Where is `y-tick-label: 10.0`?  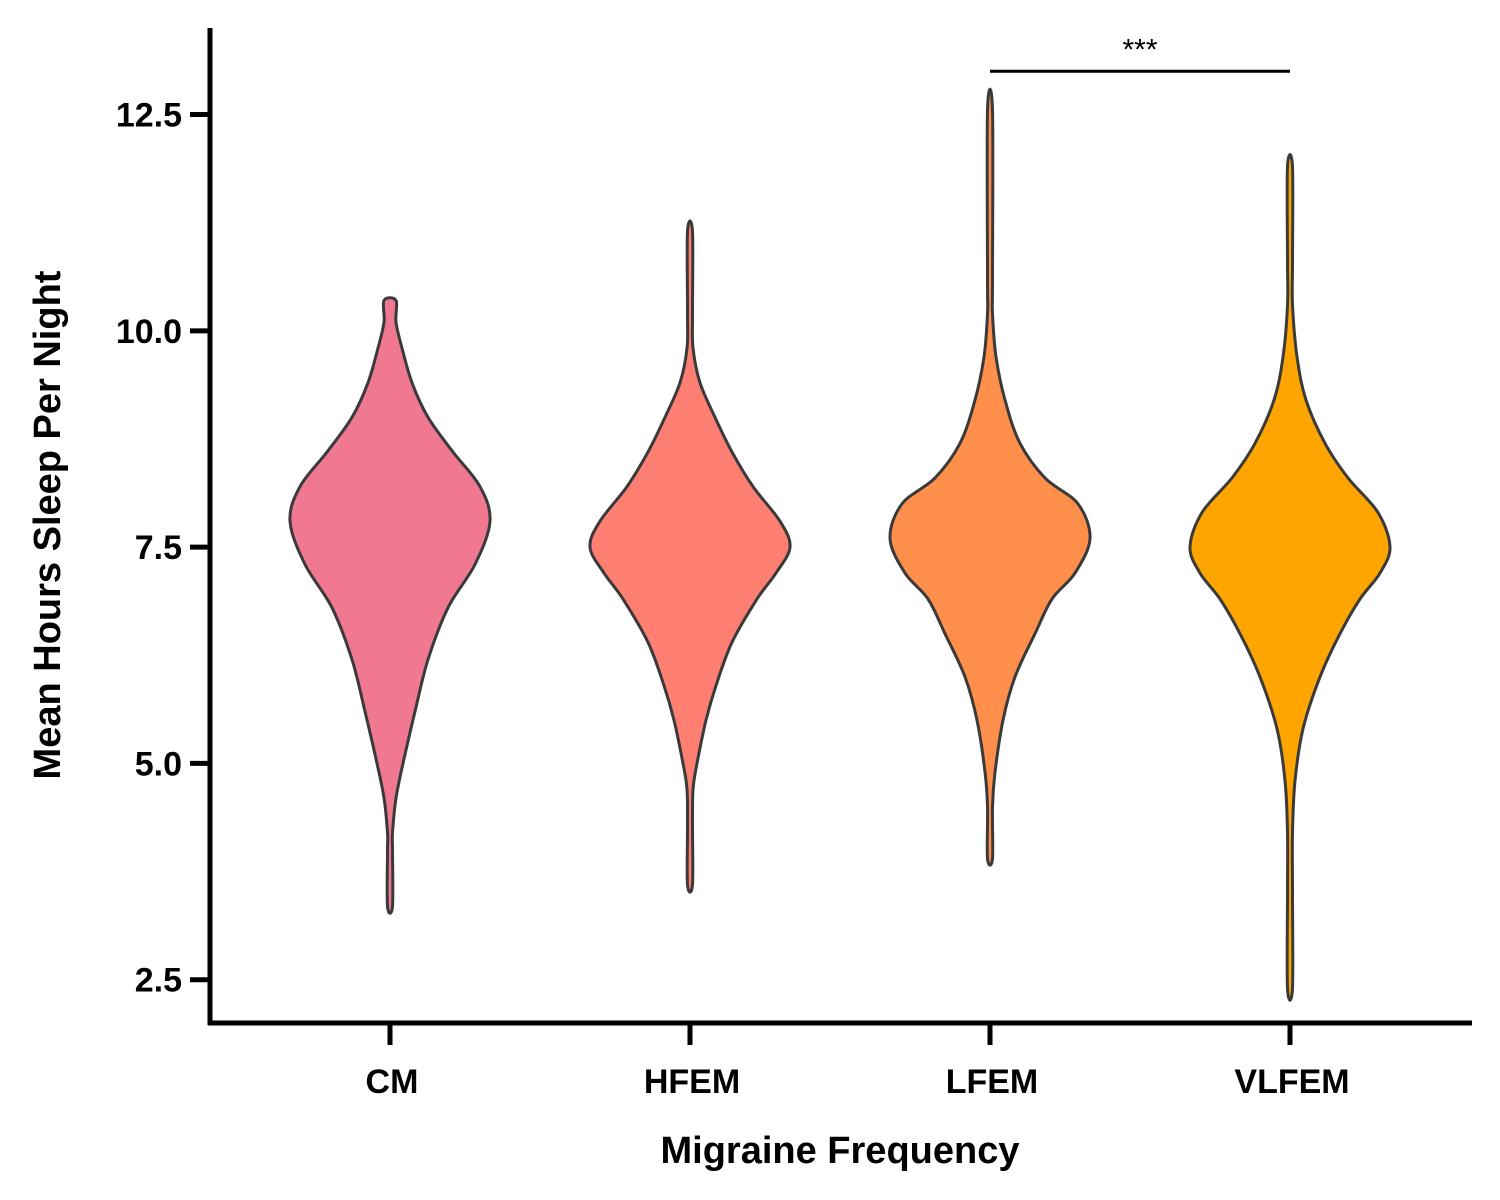 y-tick-label: 10.0 is located at coordinates (149, 332).